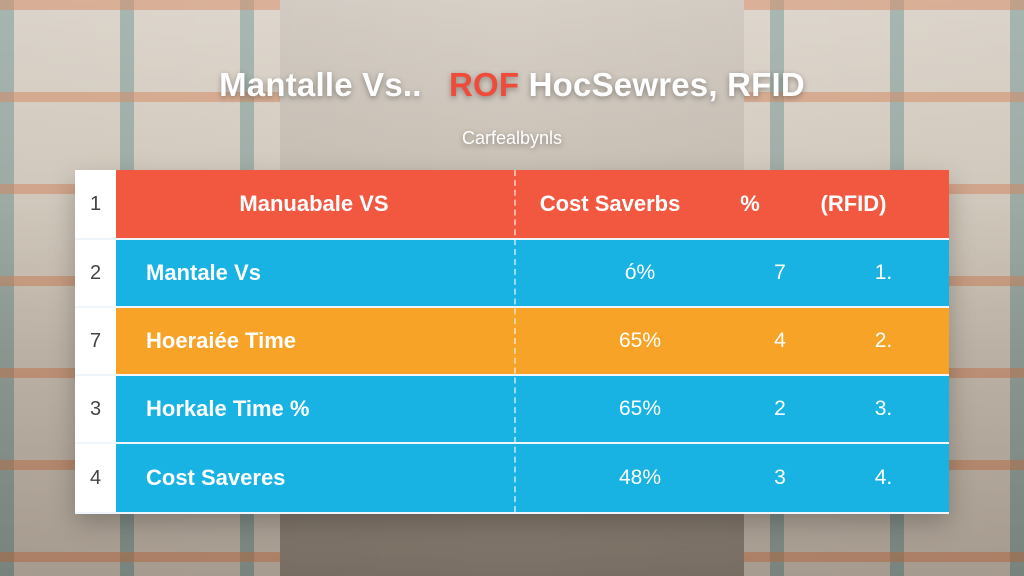 This screenshot has width=1024, height=576. What do you see at coordinates (780, 408) in the screenshot?
I see `row-value: 2` at bounding box center [780, 408].